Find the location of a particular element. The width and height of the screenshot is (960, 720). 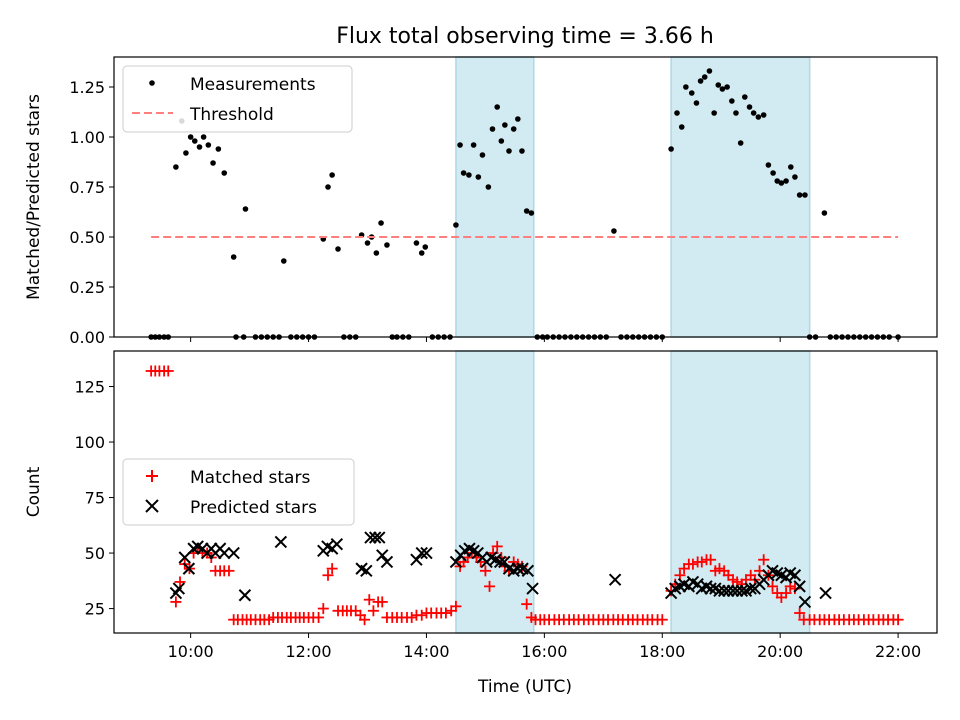

legend-threshold-label: Threshold is located at coordinates (231, 115).